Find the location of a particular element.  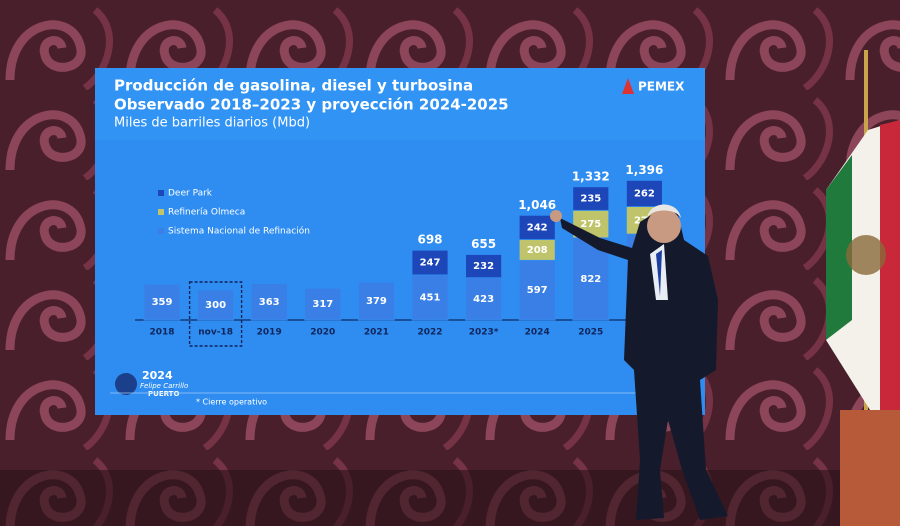

segment-label: 300 is located at coordinates (215, 305).